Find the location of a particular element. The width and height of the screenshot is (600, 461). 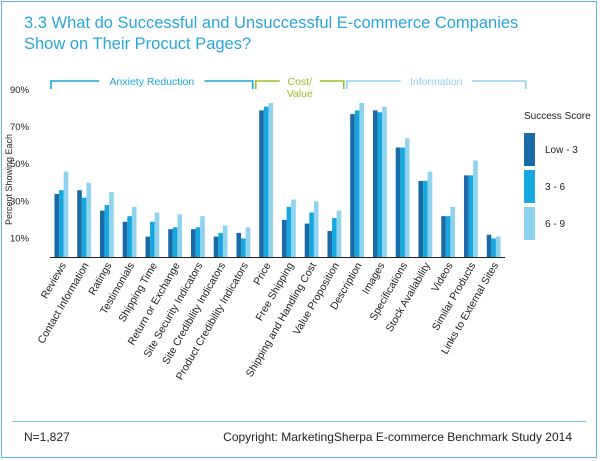

category-group-brackets: Anxiety Reduction Cost/Value Information is located at coordinates (288, 88).